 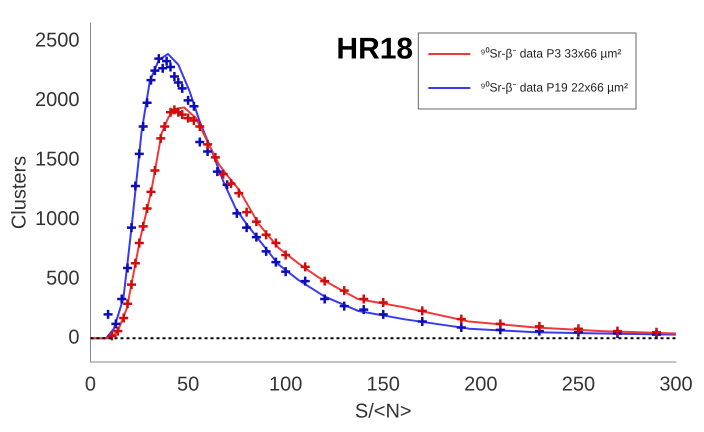 What do you see at coordinates (19, 193) in the screenshot?
I see `y-axis-title: Clusters` at bounding box center [19, 193].